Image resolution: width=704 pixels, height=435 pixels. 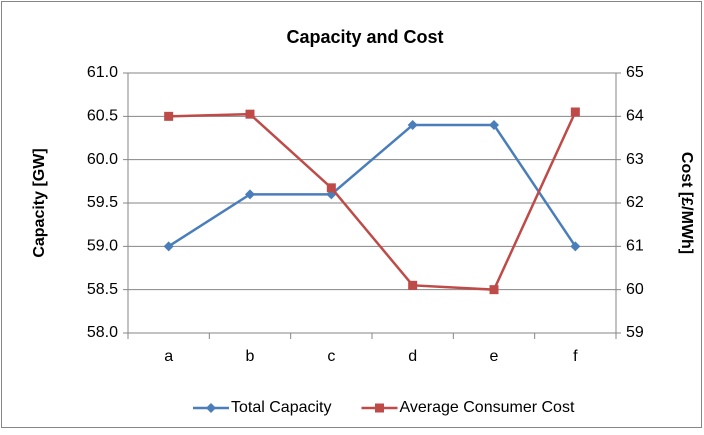 What do you see at coordinates (635, 289) in the screenshot?
I see `y2-tick-label: 60` at bounding box center [635, 289].